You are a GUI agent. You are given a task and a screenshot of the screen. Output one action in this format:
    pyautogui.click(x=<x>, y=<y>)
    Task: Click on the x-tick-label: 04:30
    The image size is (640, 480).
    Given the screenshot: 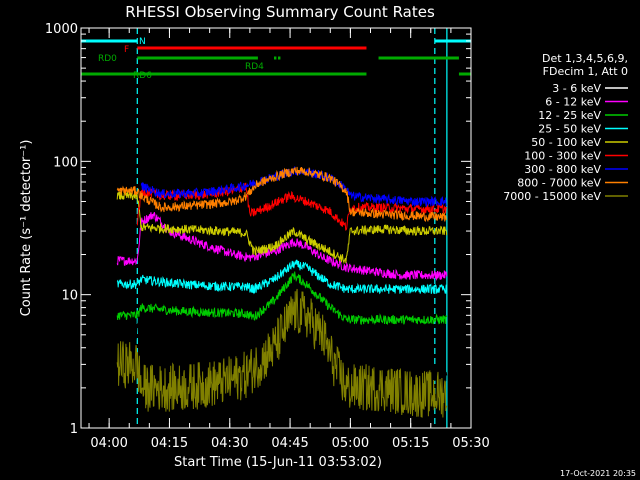 What is the action you would take?
    pyautogui.click(x=229, y=443)
    